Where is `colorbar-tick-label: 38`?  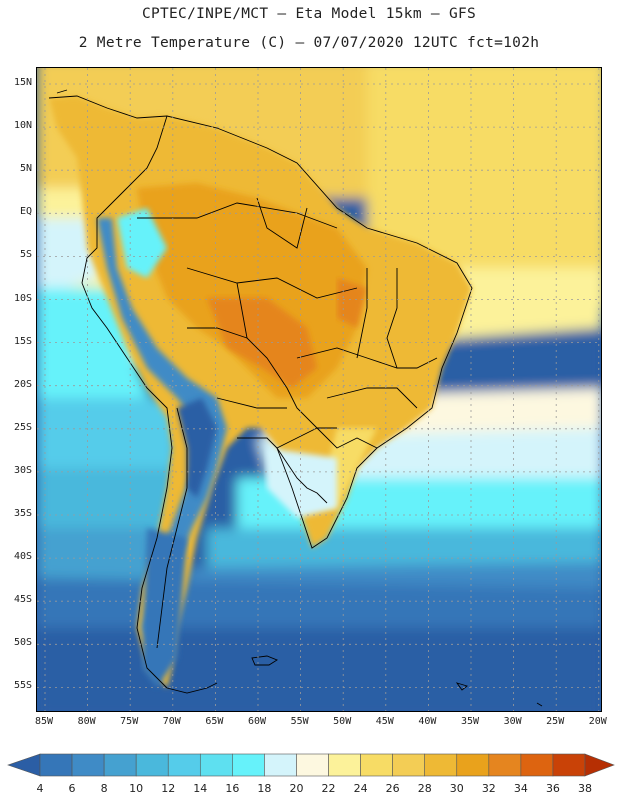
colorbar-tick-label: 38 is located at coordinates (585, 788).